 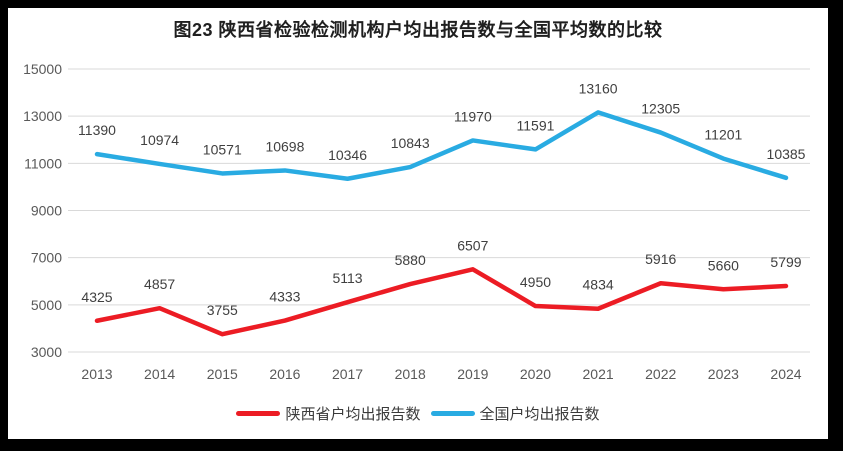 What do you see at coordinates (42, 116) in the screenshot?
I see `y-tick-label-13000: 13000` at bounding box center [42, 116].